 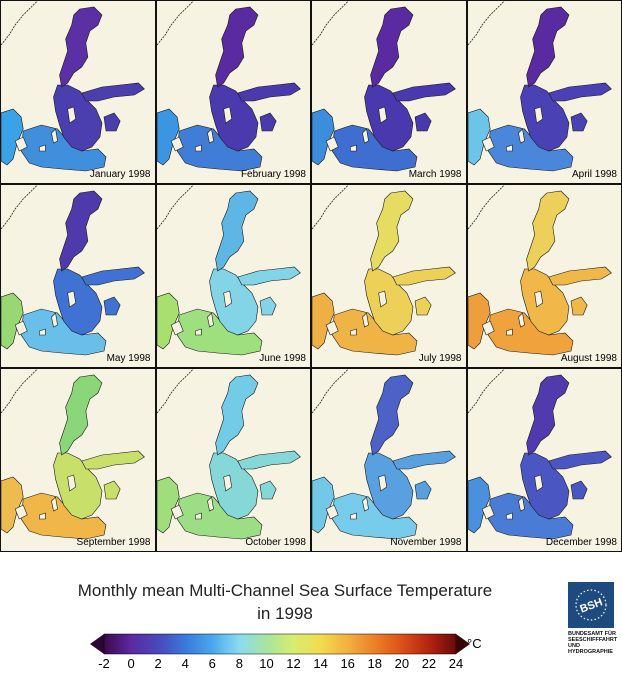 What do you see at coordinates (120, 174) in the screenshot?
I see `month-label: January 1998` at bounding box center [120, 174].